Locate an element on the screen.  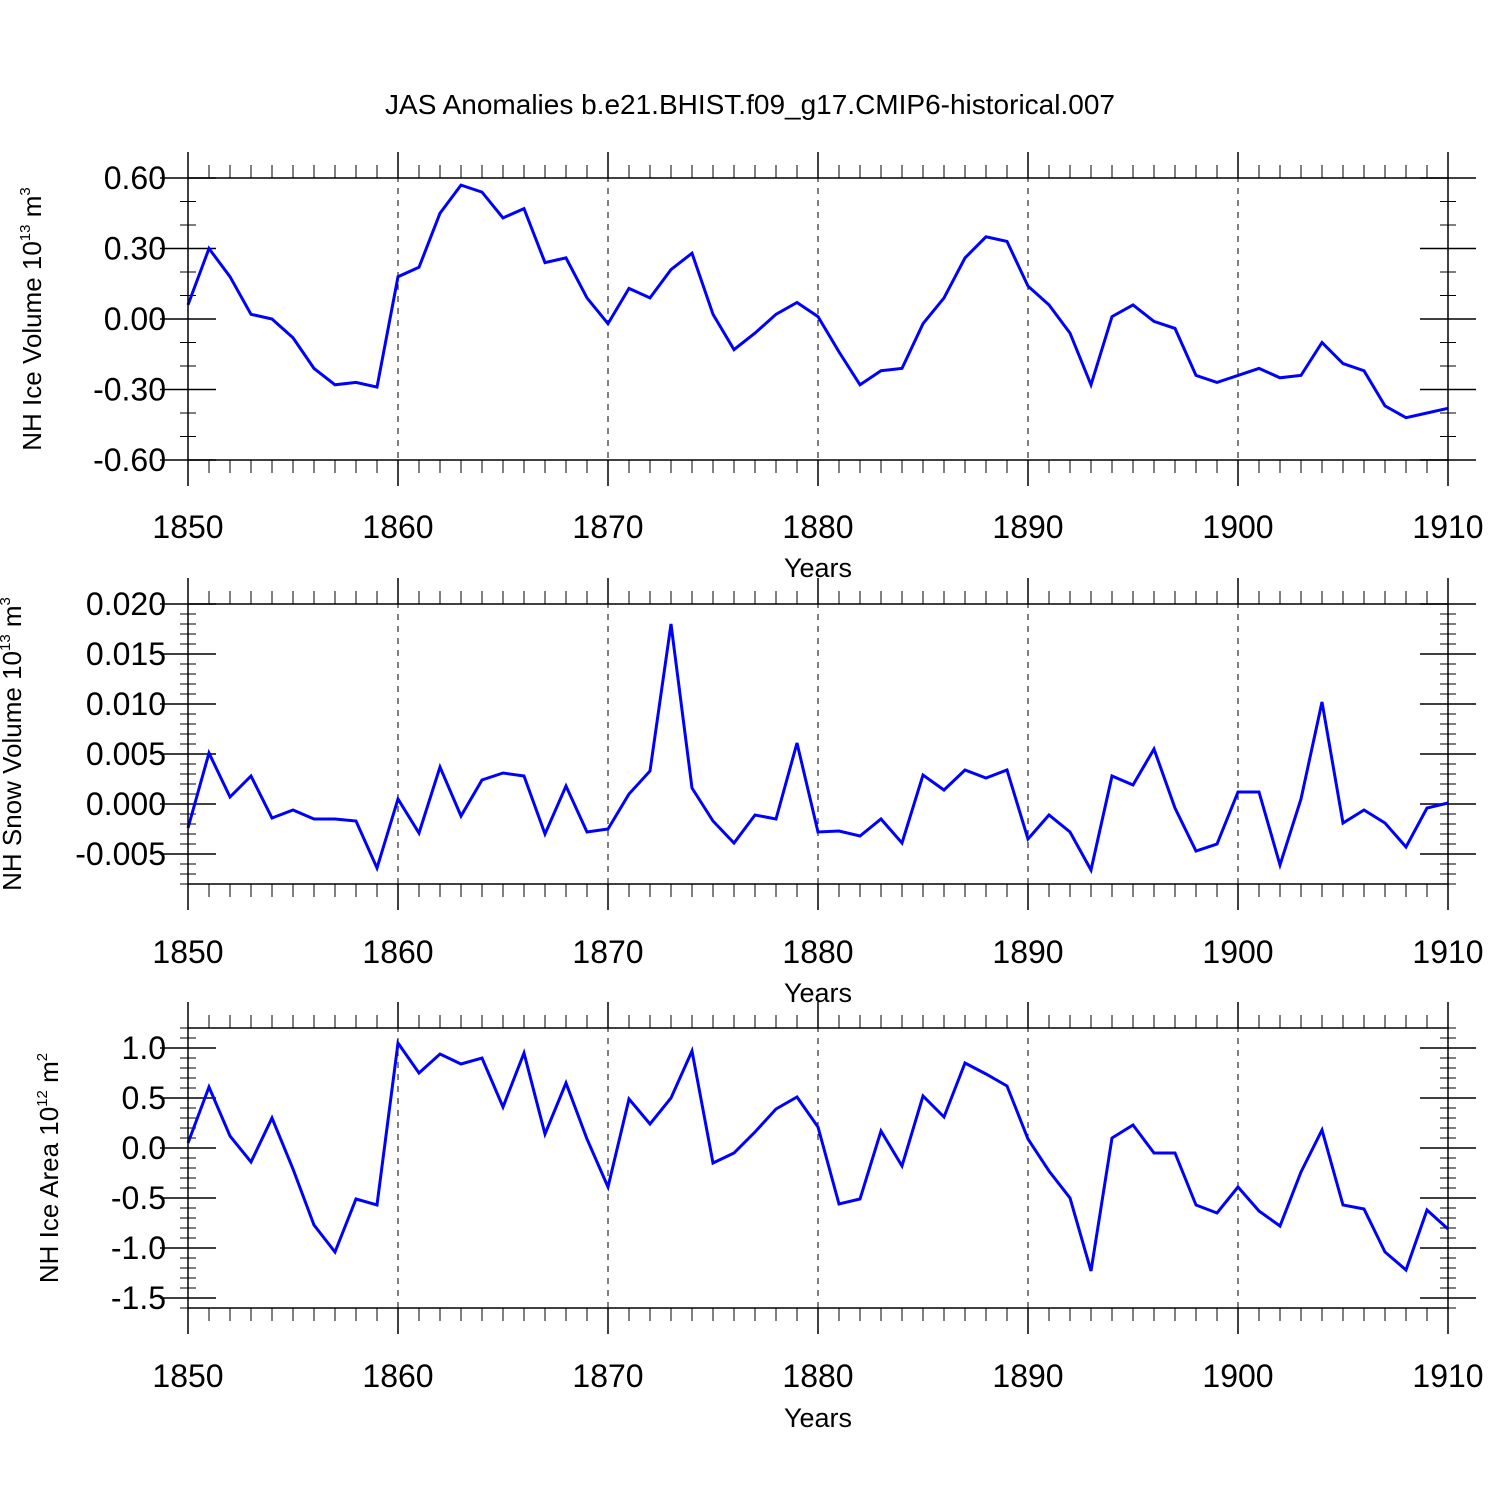
y-tick-label: -0.005 is located at coordinates (120, 854).